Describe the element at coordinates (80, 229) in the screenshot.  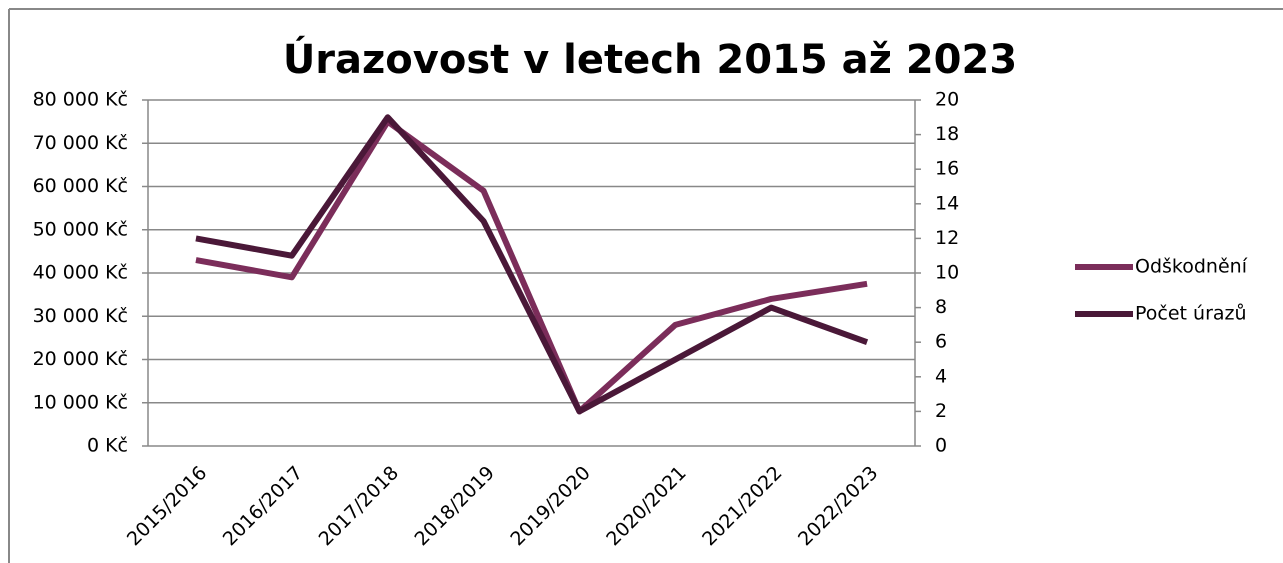
I see `y-tick-label: 50 000 Kč` at that location.